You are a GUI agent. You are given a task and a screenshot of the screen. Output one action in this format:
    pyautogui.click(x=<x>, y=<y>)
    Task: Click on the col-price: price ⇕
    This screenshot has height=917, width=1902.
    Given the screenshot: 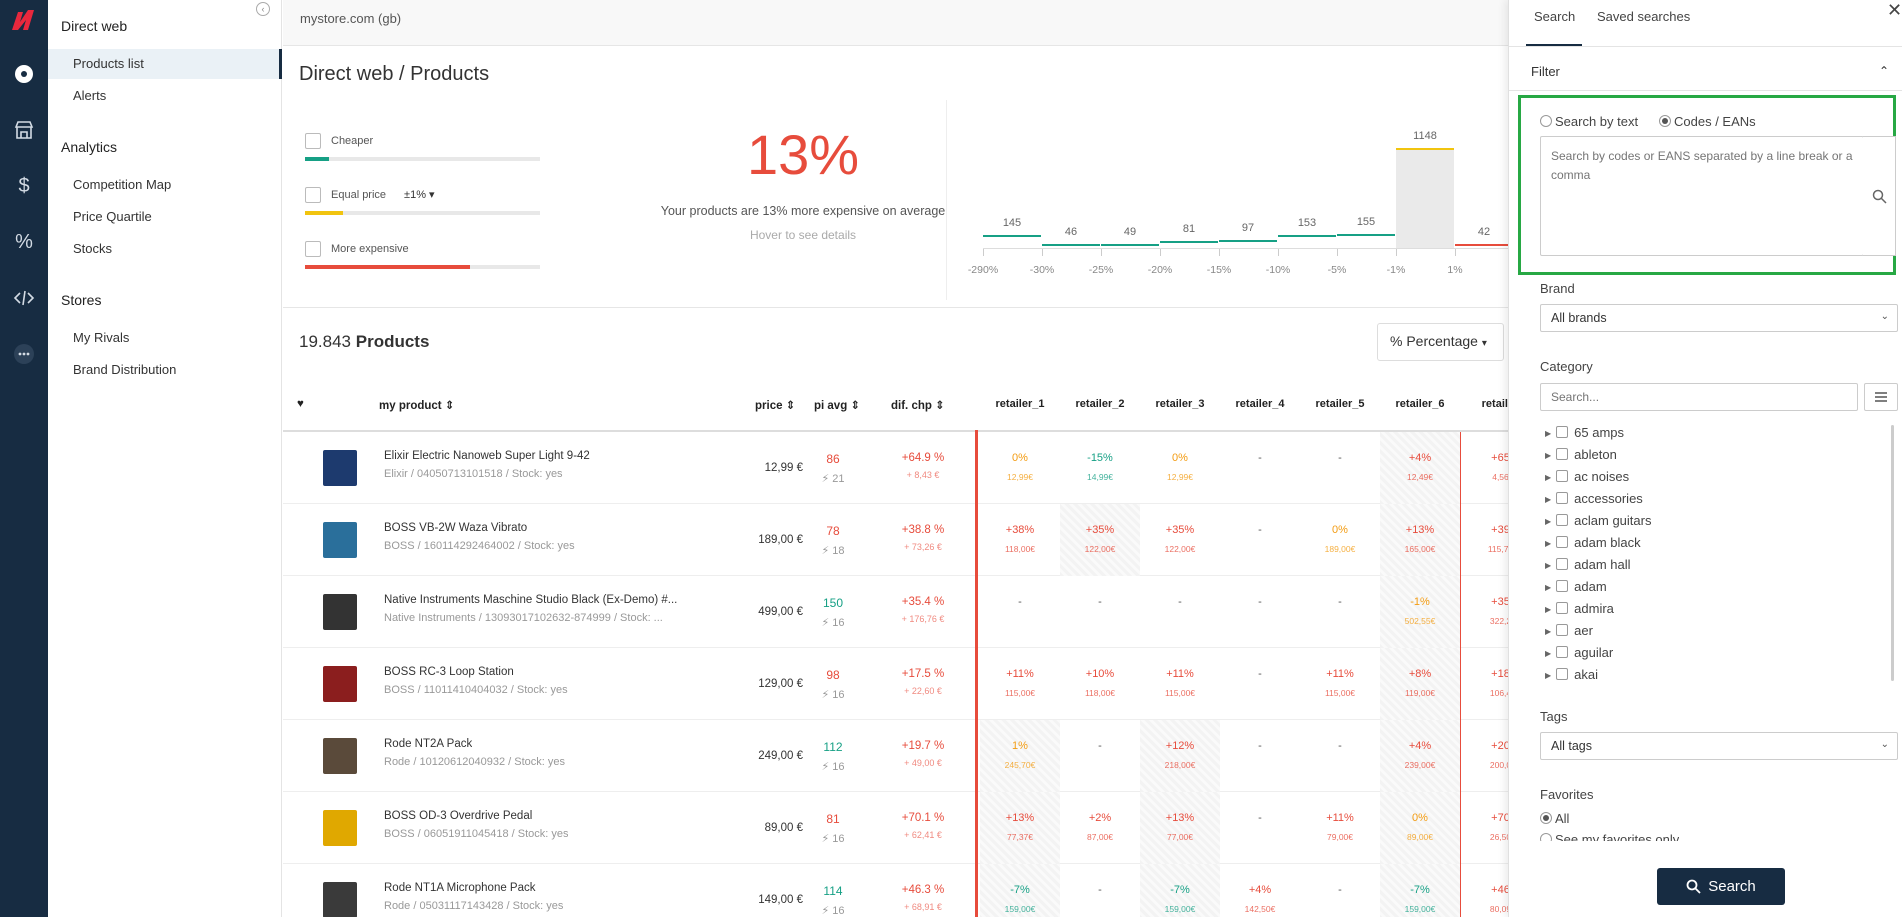 What is the action you would take?
    pyautogui.click(x=775, y=405)
    